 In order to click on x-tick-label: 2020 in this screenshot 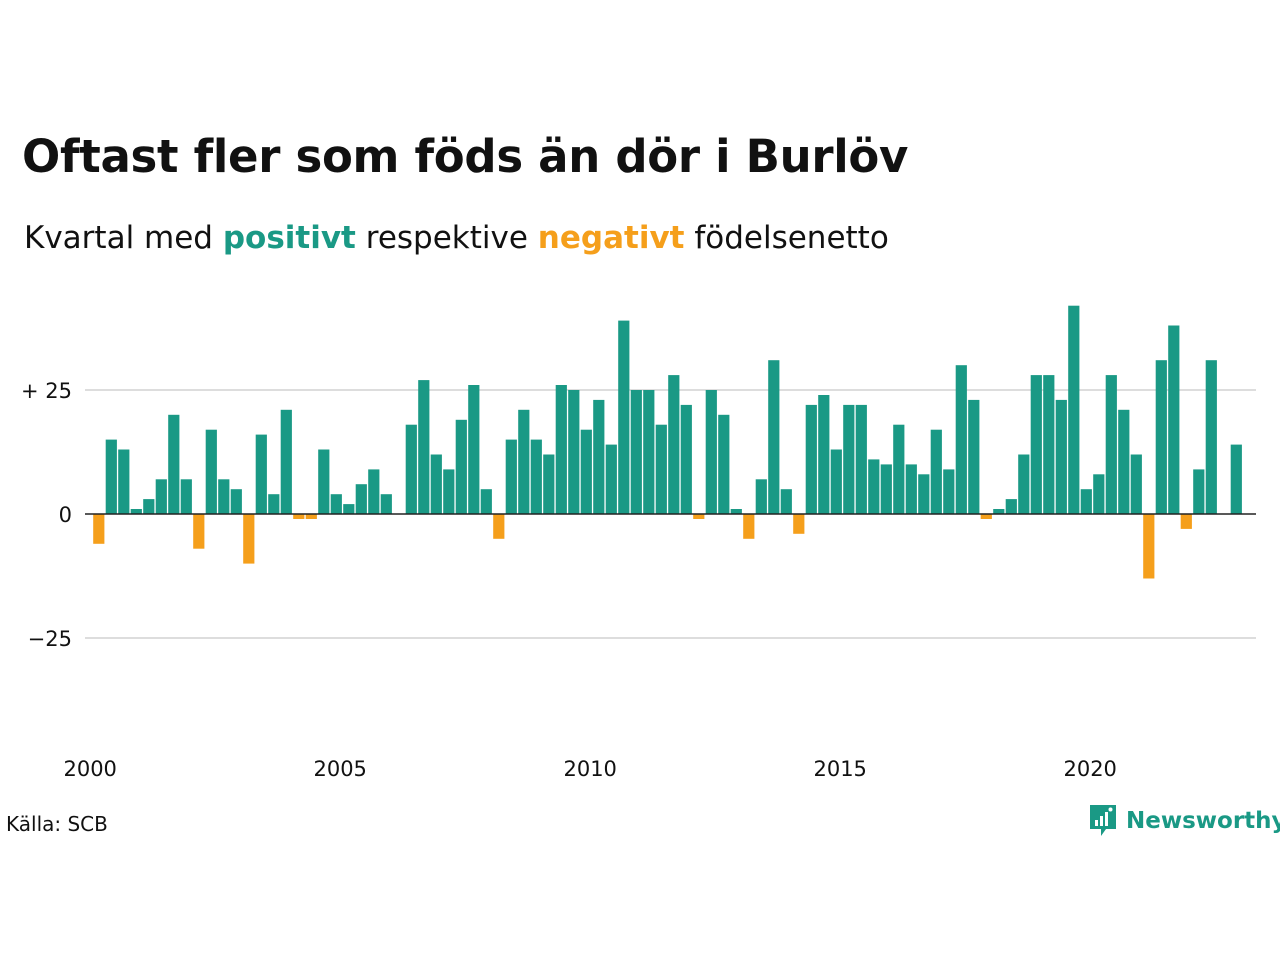, I will do `click(1089, 769)`.